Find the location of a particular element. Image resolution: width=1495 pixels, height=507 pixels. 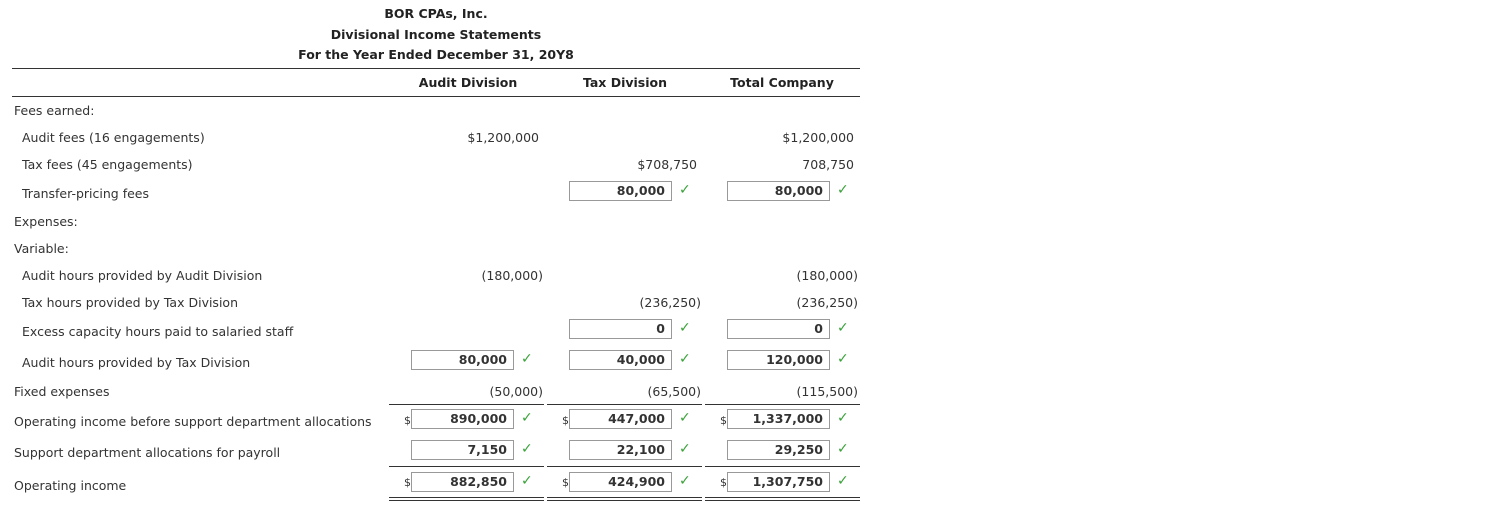

op-income-total-input: 1,307,750 is located at coordinates (778, 482).